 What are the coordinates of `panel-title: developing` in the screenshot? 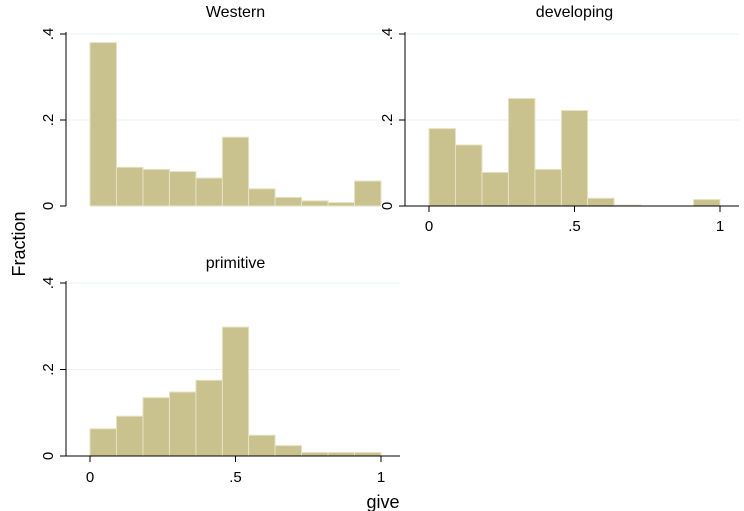 It's located at (574, 12).